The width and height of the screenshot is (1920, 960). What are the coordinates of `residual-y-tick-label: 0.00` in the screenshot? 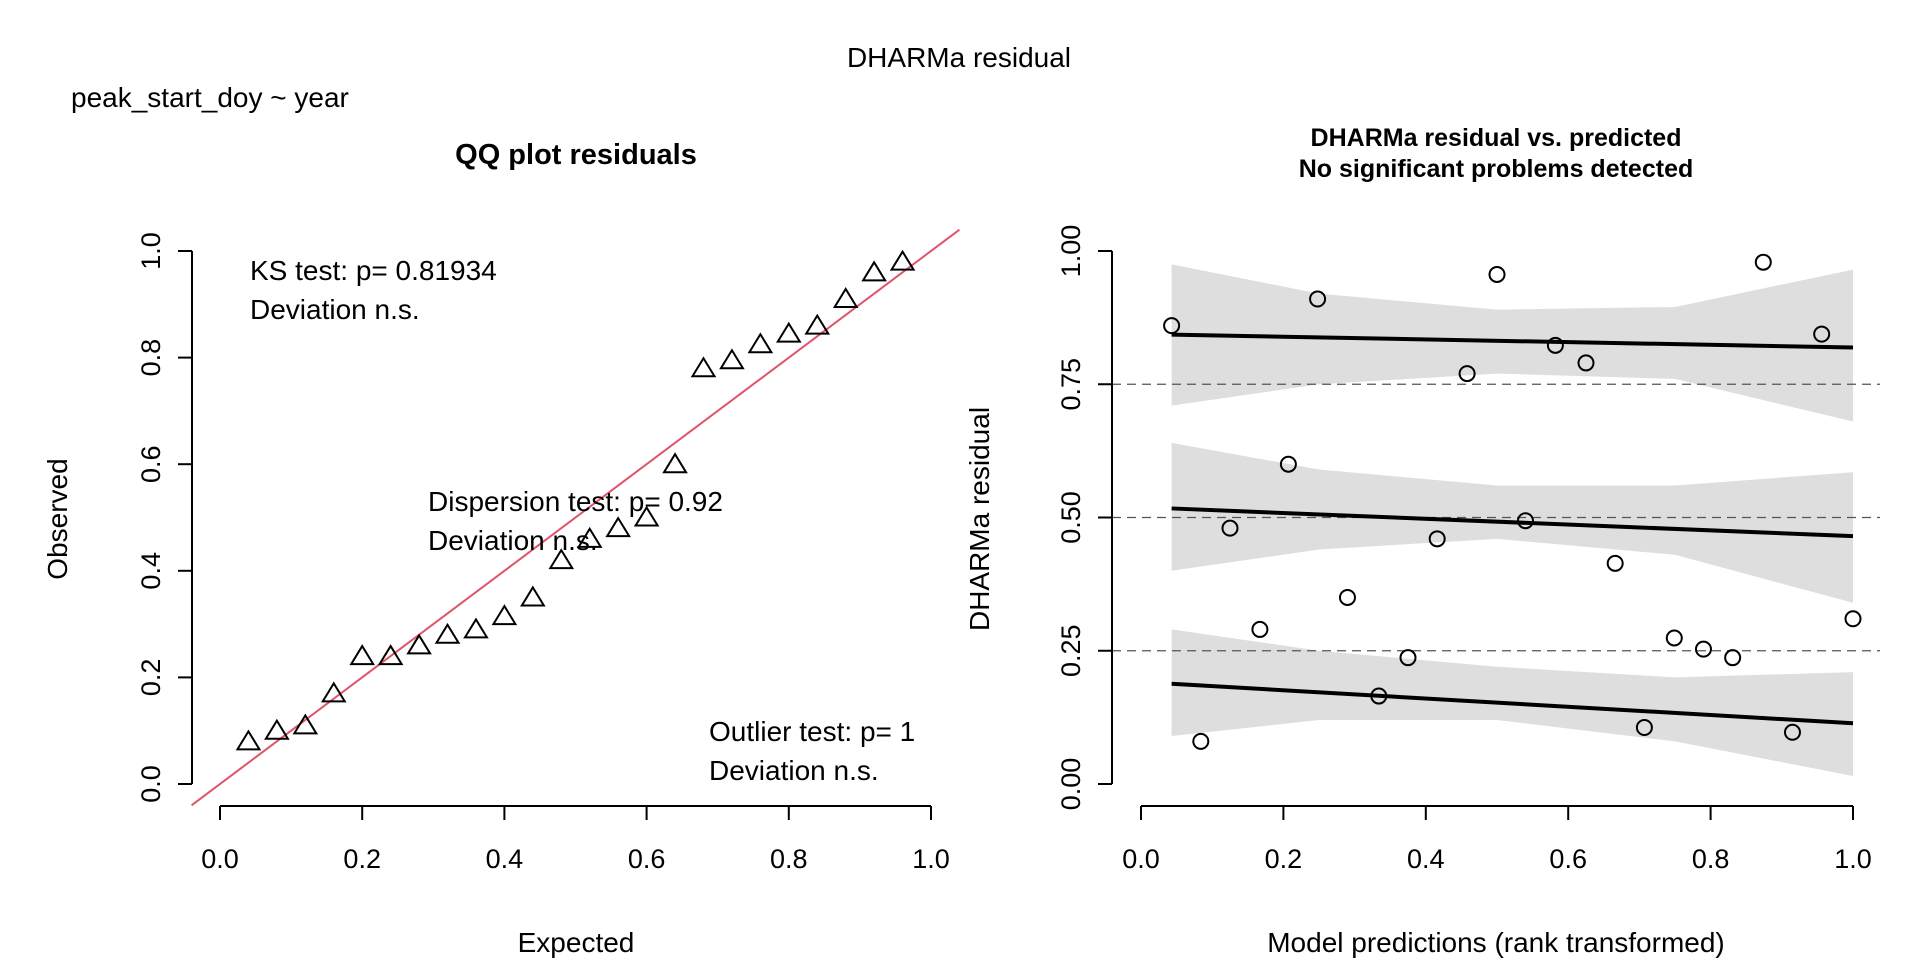 It's located at (1071, 784).